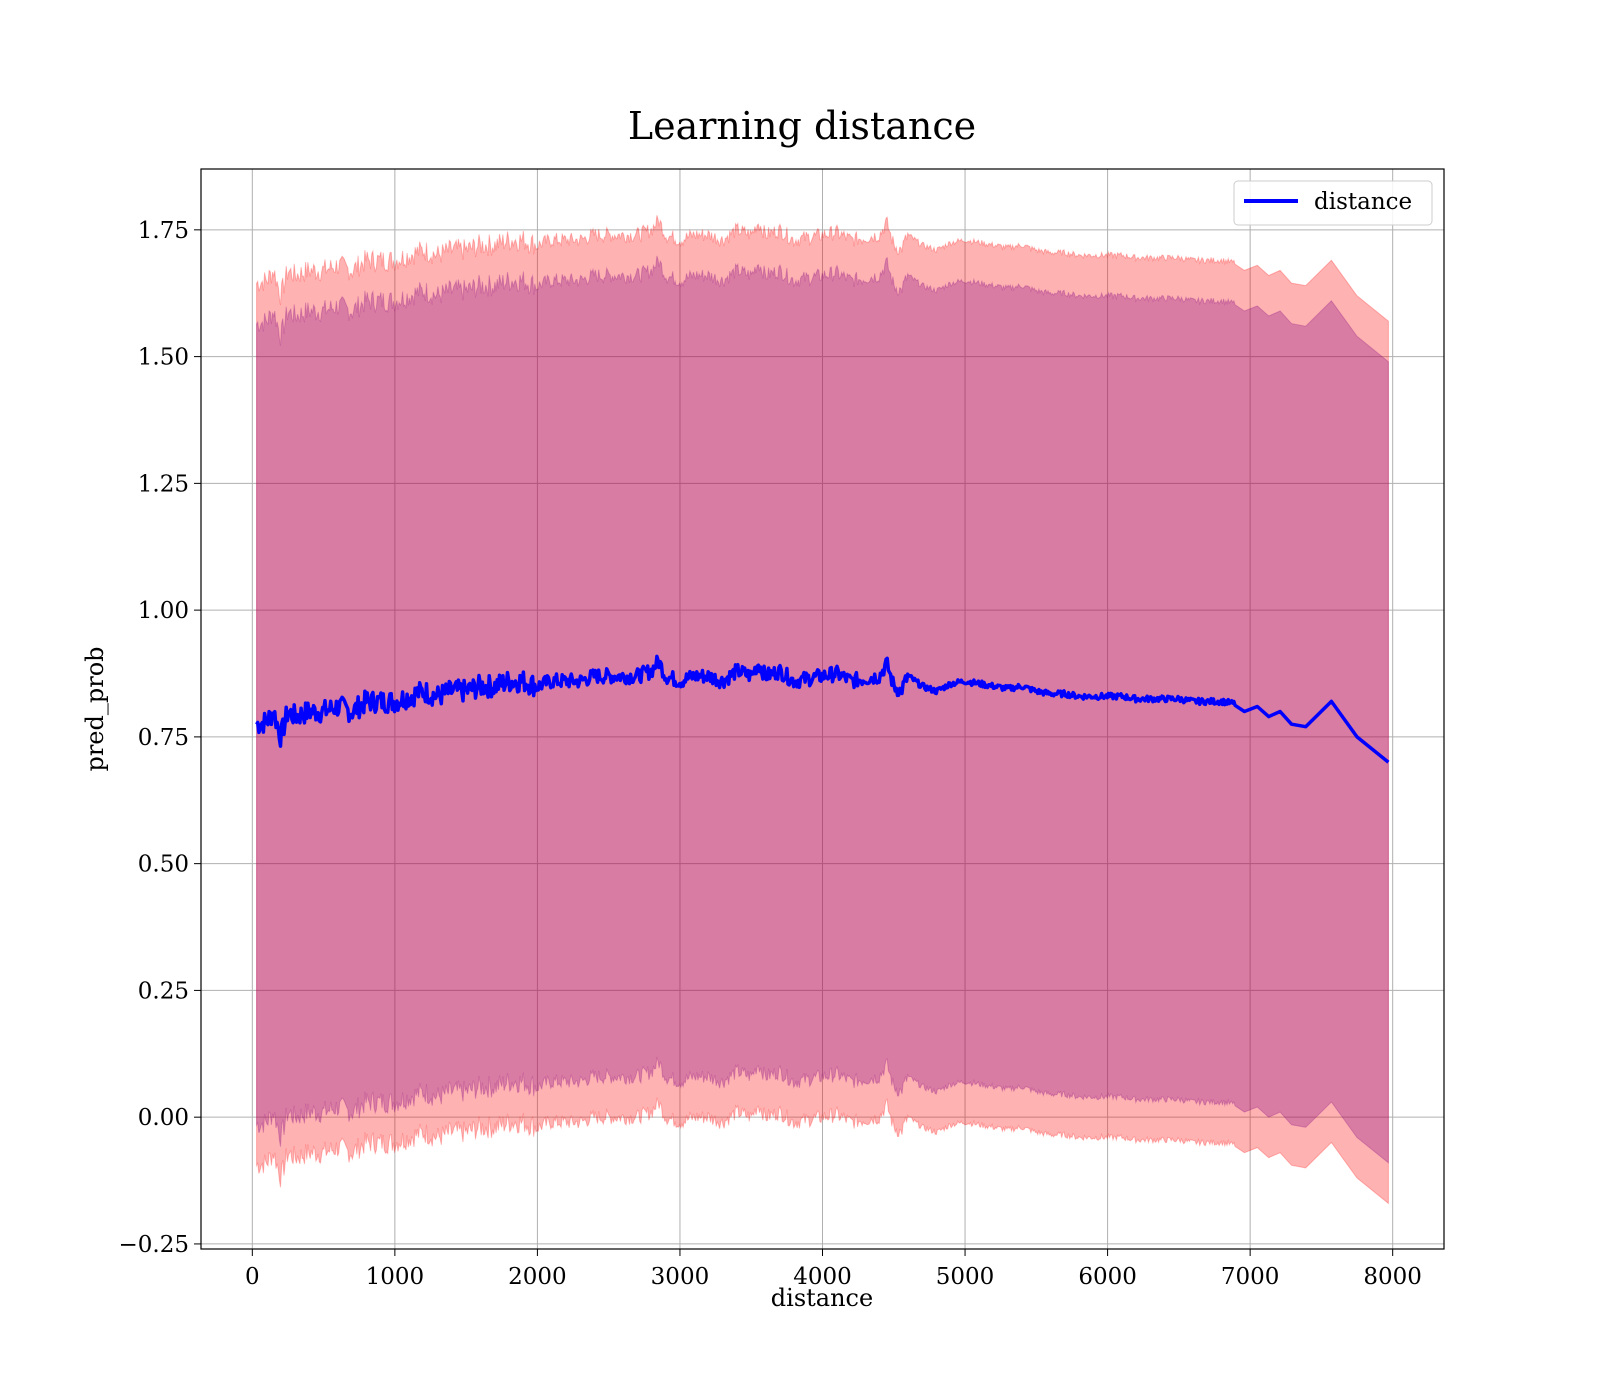 The width and height of the screenshot is (1600, 1400). I want to click on x-tick-label: 6000, so click(1107, 1277).